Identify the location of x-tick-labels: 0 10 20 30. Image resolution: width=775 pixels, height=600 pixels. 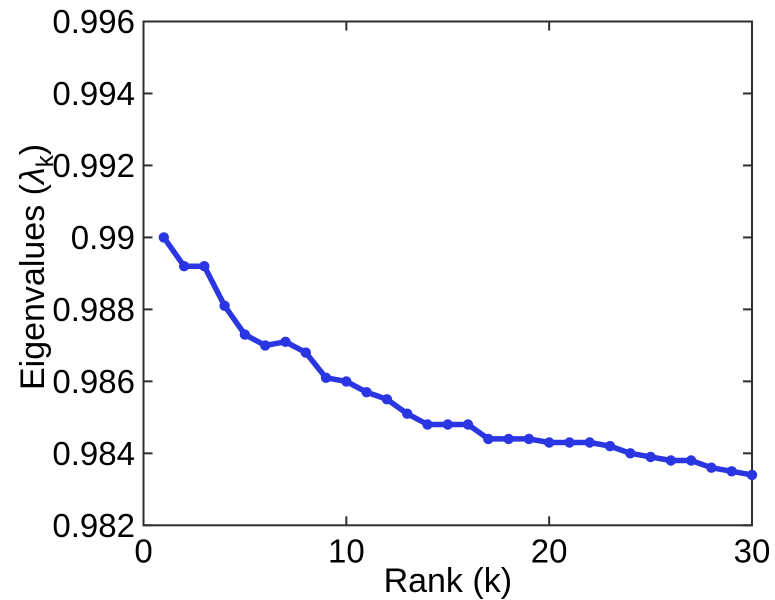
(452, 550).